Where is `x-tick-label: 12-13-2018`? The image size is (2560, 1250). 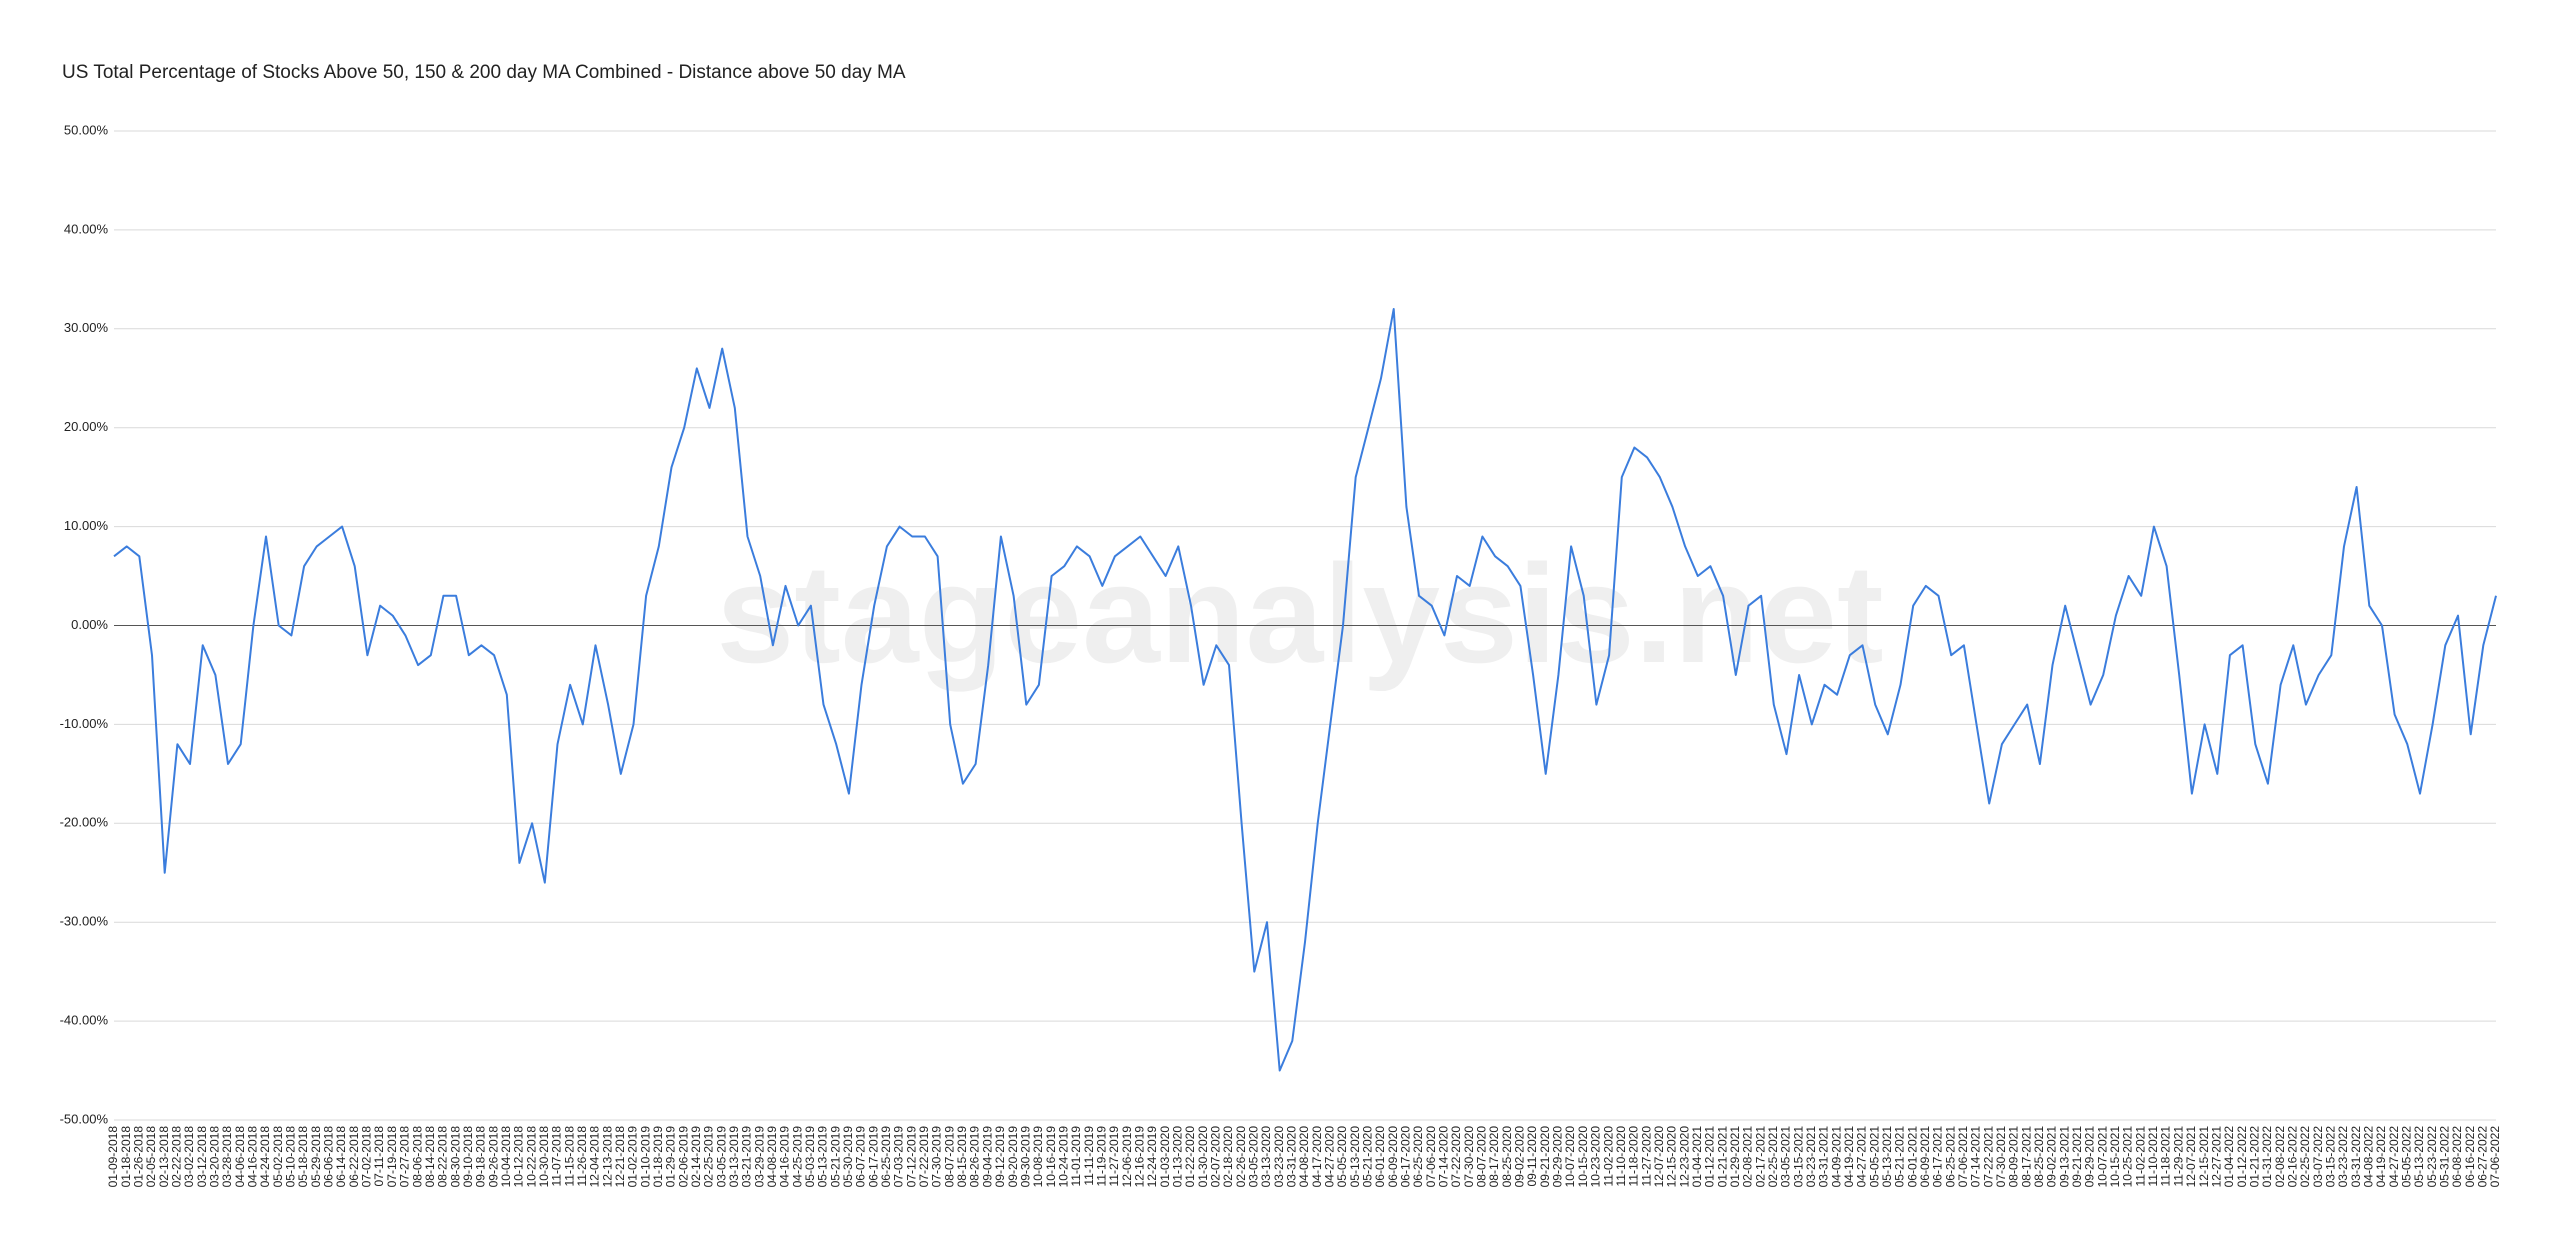
x-tick-label: 12-13-2018 is located at coordinates (607, 1157).